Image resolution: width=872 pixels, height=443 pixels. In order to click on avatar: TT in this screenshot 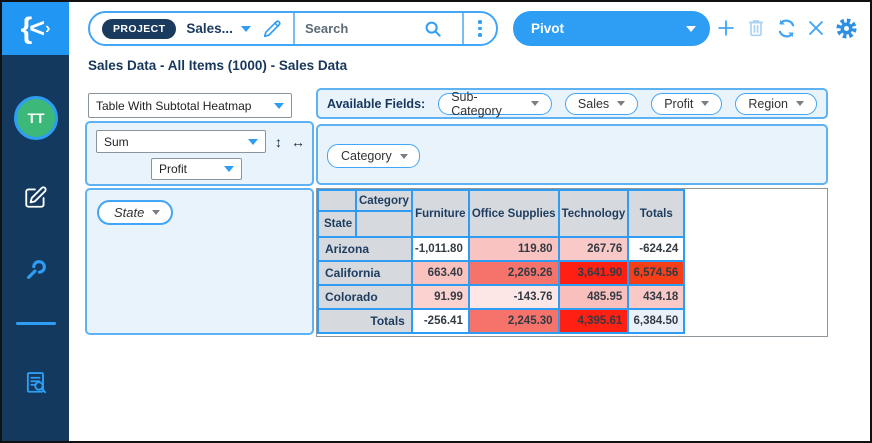, I will do `click(36, 118)`.